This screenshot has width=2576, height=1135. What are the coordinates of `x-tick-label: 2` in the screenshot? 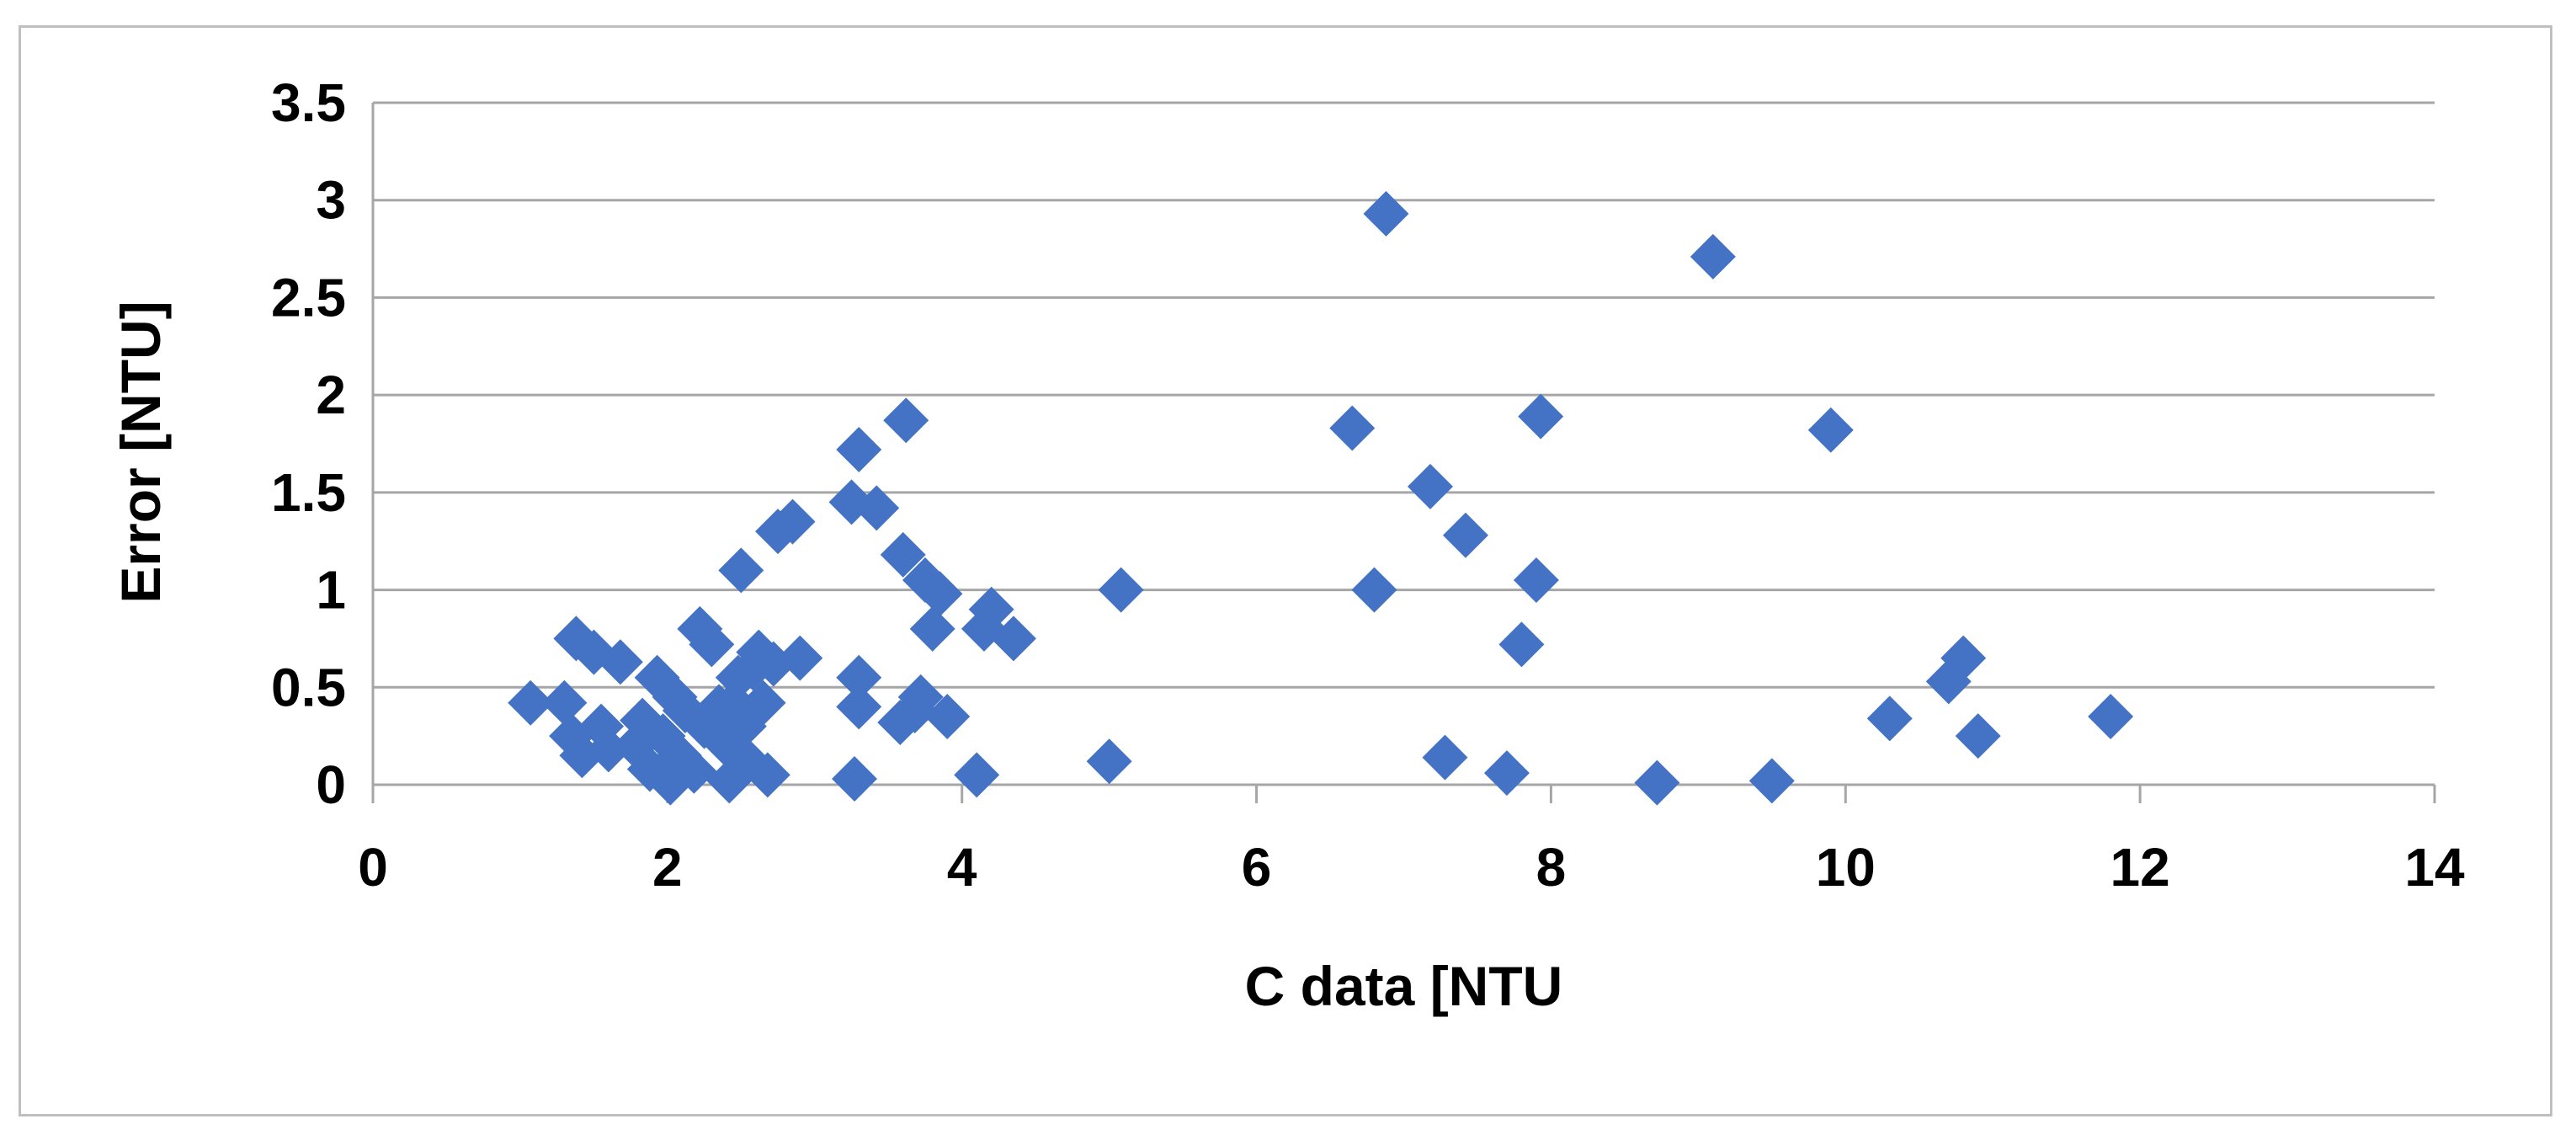 It's located at (668, 867).